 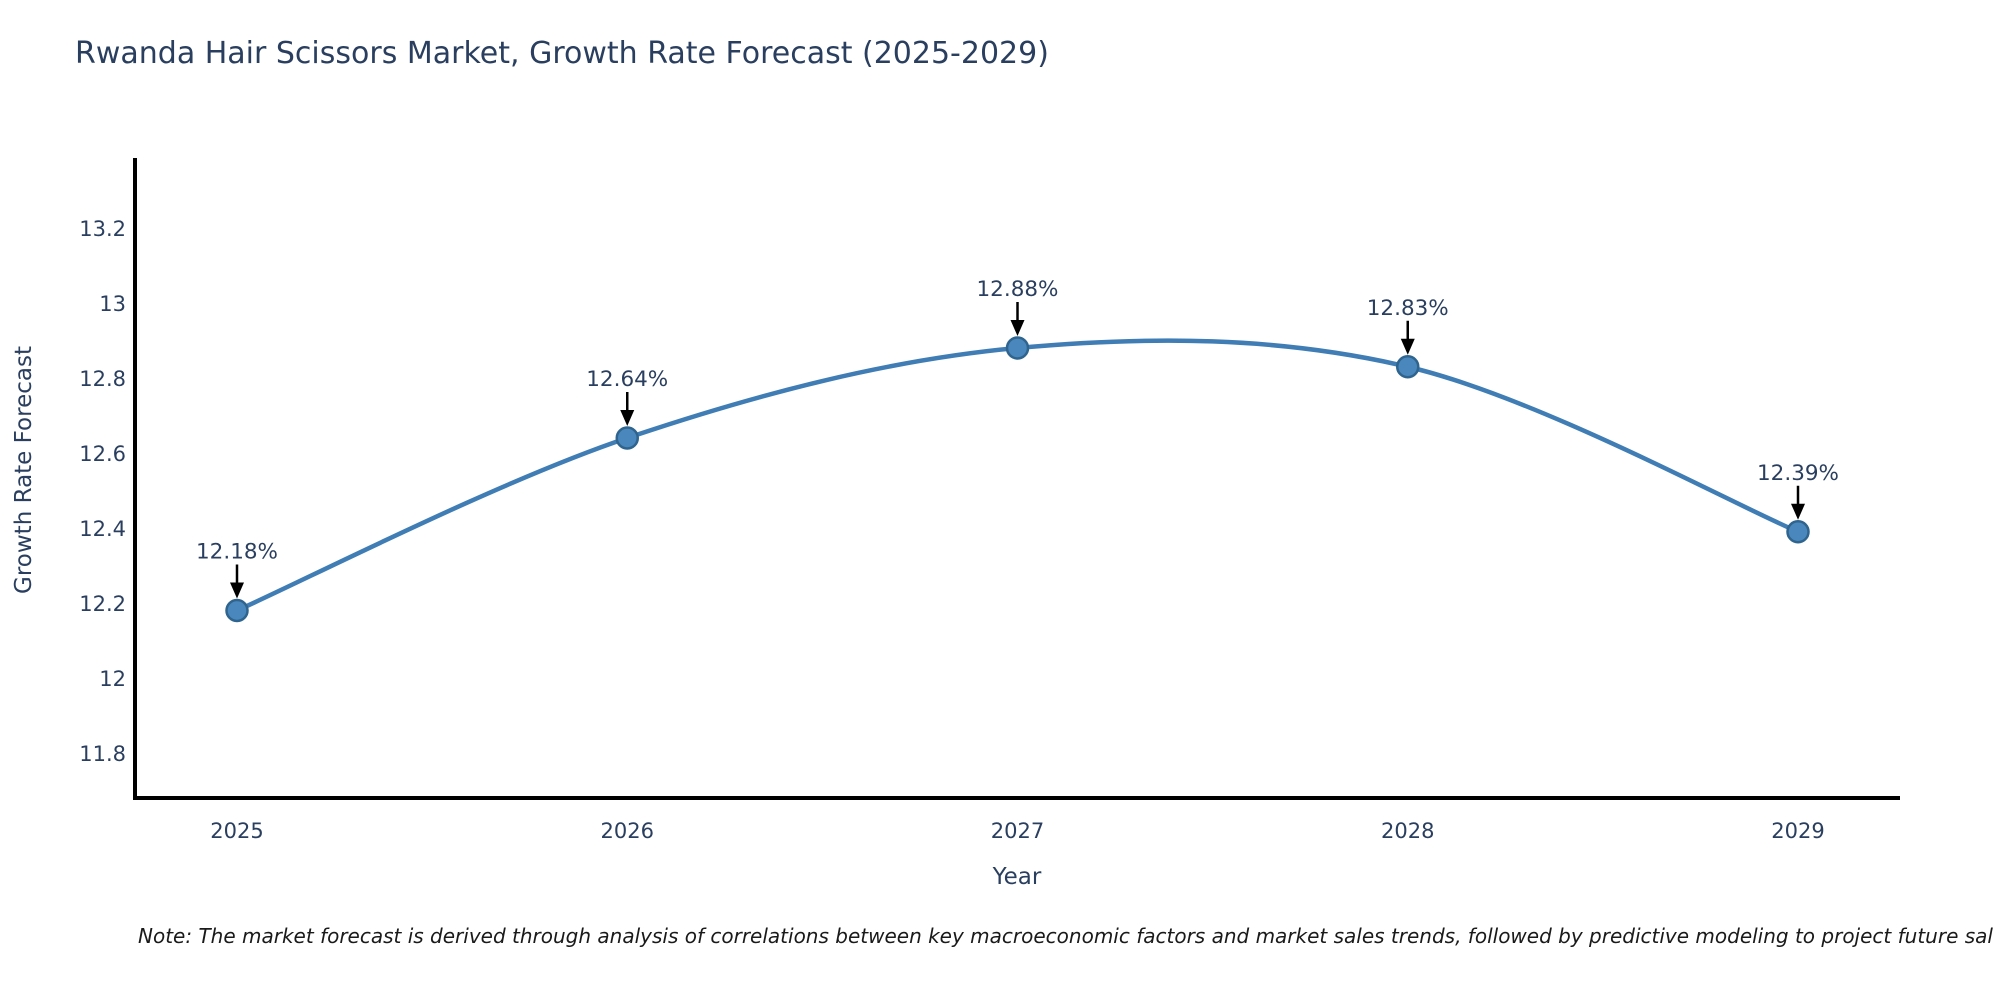 What do you see at coordinates (102, 529) in the screenshot?
I see `y-tick-label: 12.4` at bounding box center [102, 529].